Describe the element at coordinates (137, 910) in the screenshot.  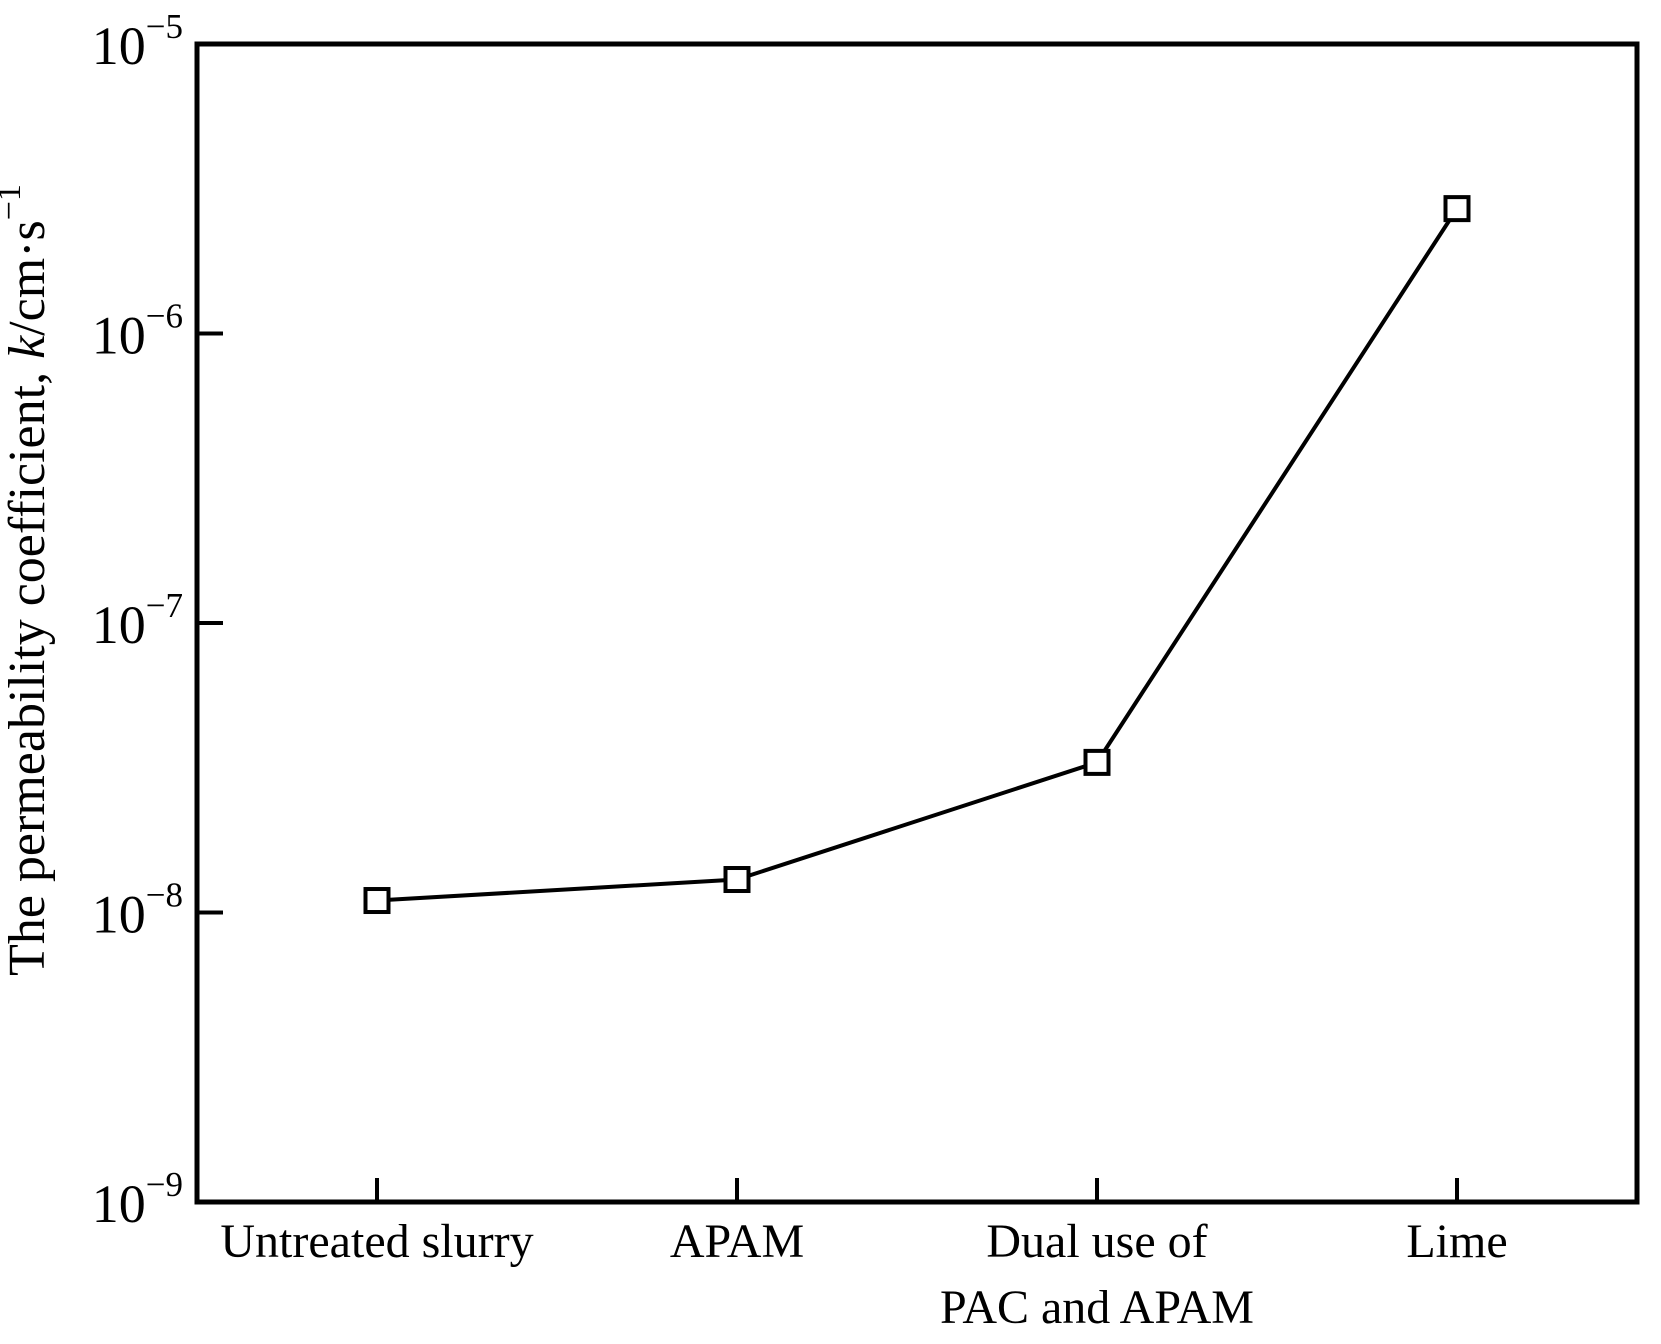
I see `y-tick-label: 10⁻⁸` at that location.